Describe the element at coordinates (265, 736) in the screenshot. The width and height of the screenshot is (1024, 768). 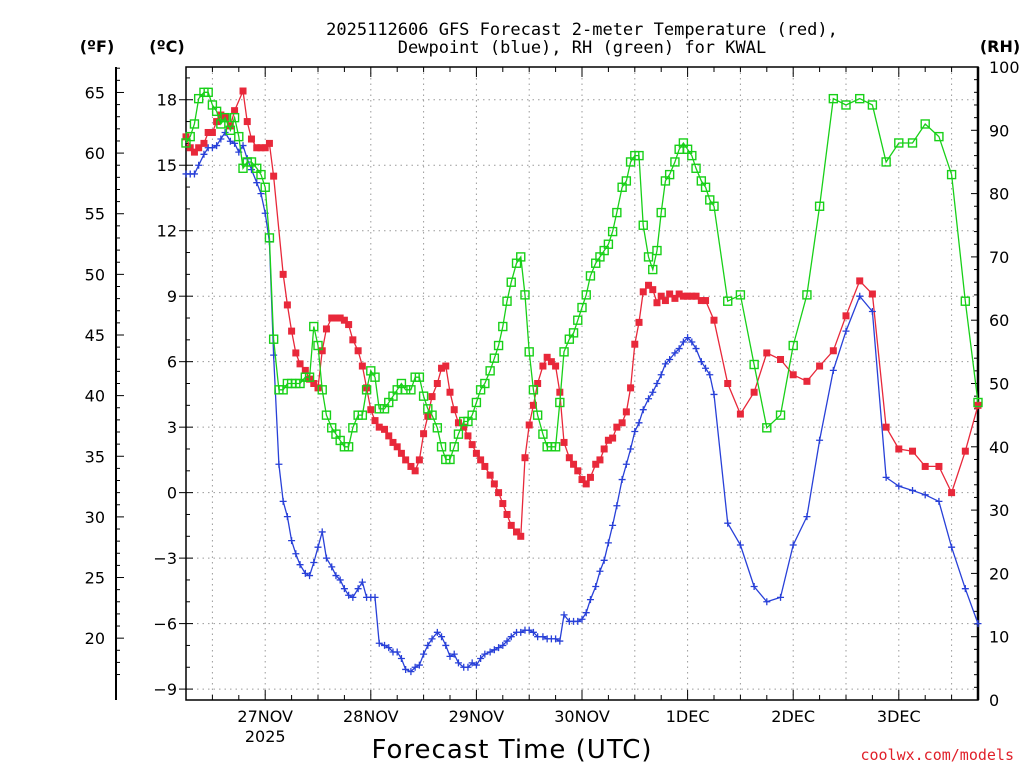
I see `x-tick-sublabel: 2025` at that location.